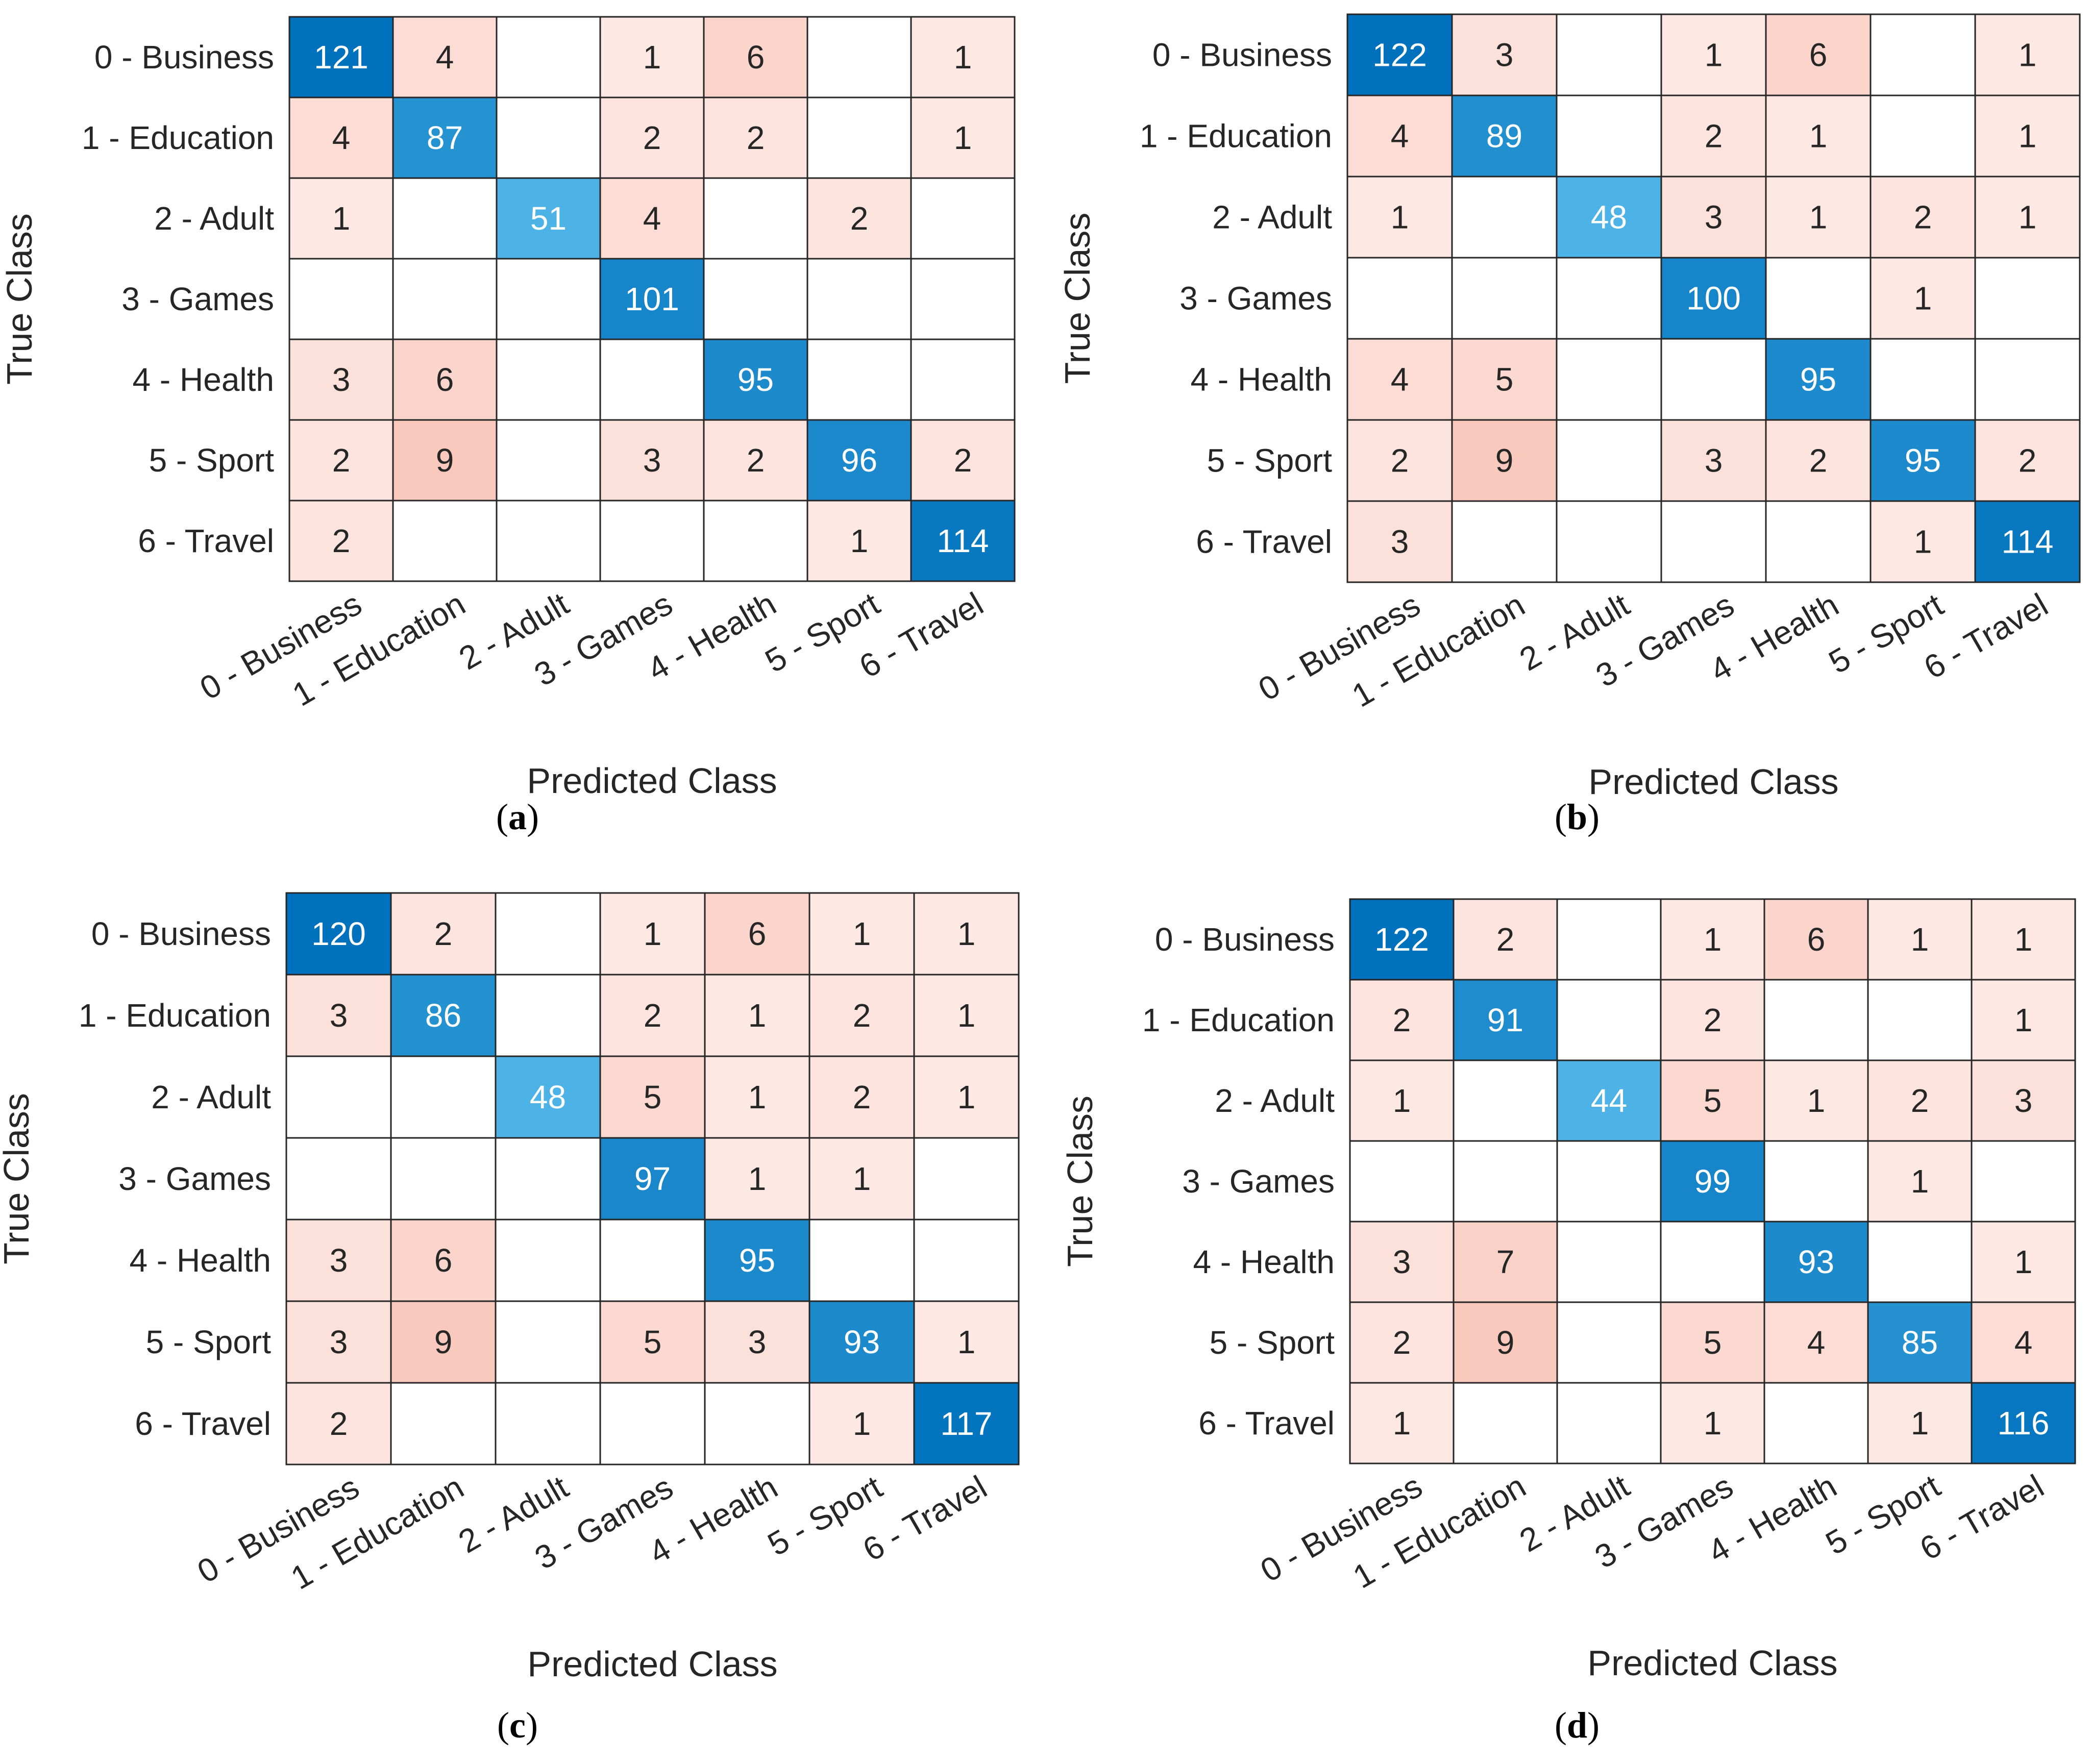 This screenshot has height=1764, width=2091. Describe the element at coordinates (2023, 1423) in the screenshot. I see `cell-value: 116` at that location.